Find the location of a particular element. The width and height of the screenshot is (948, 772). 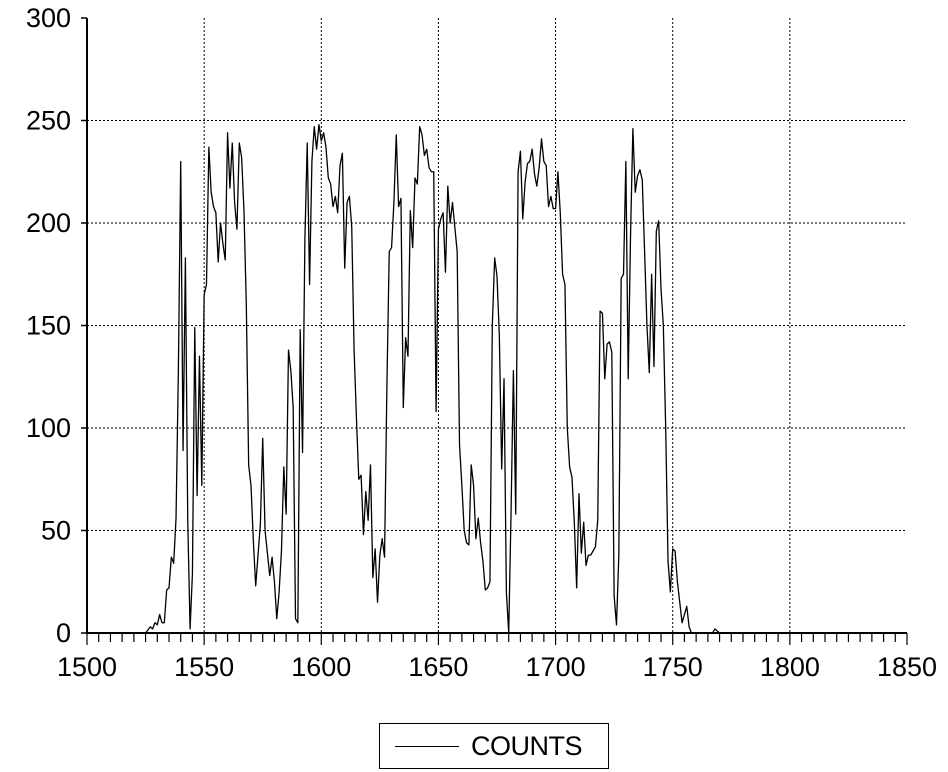

y-tick-label-200: 200 is located at coordinates (48, 223).